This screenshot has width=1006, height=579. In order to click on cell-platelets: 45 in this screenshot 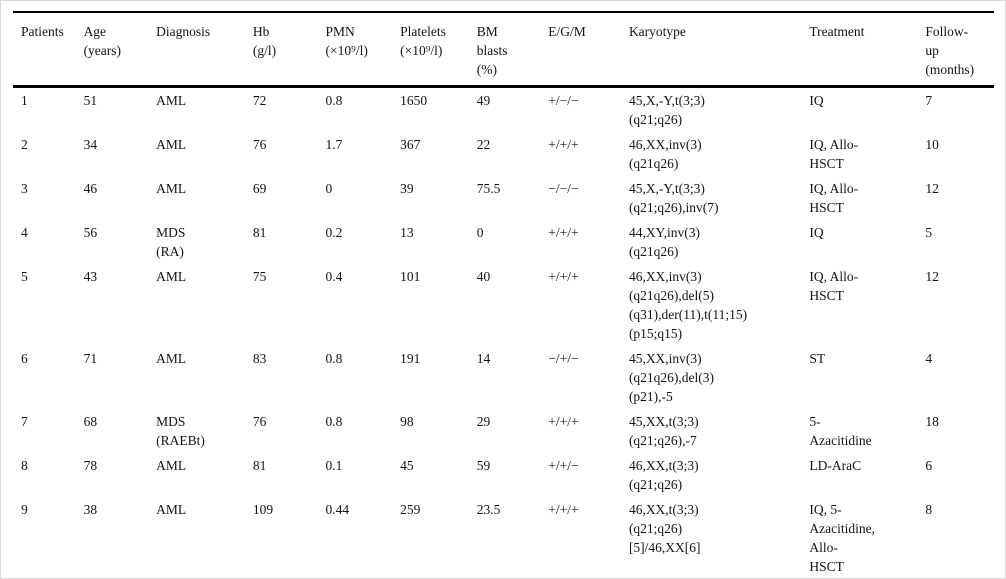, I will do `click(407, 465)`.